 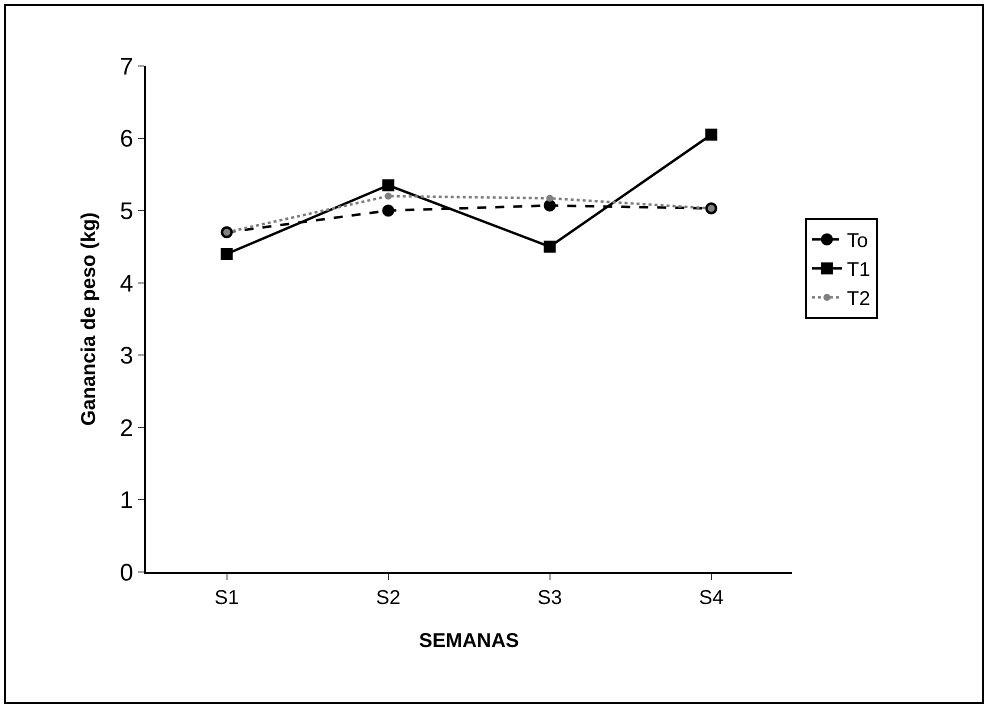 What do you see at coordinates (858, 299) in the screenshot?
I see `legend-label: T2` at bounding box center [858, 299].